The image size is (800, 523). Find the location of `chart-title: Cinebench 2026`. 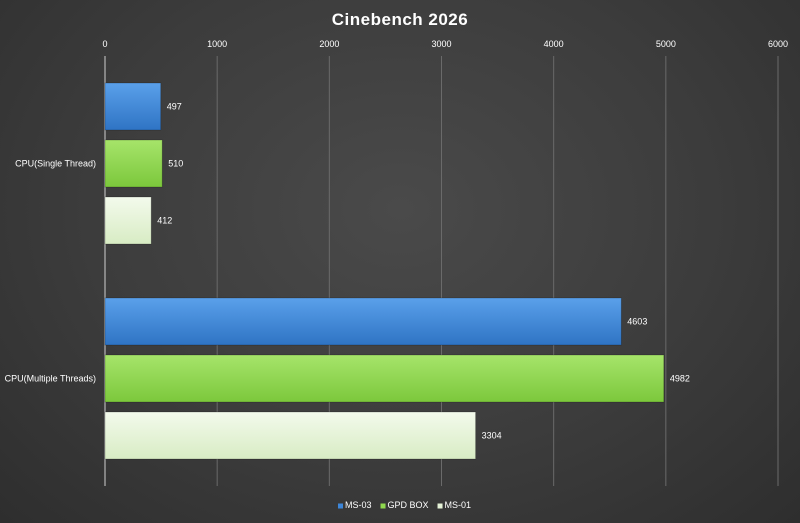

chart-title: Cinebench 2026 is located at coordinates (400, 19).